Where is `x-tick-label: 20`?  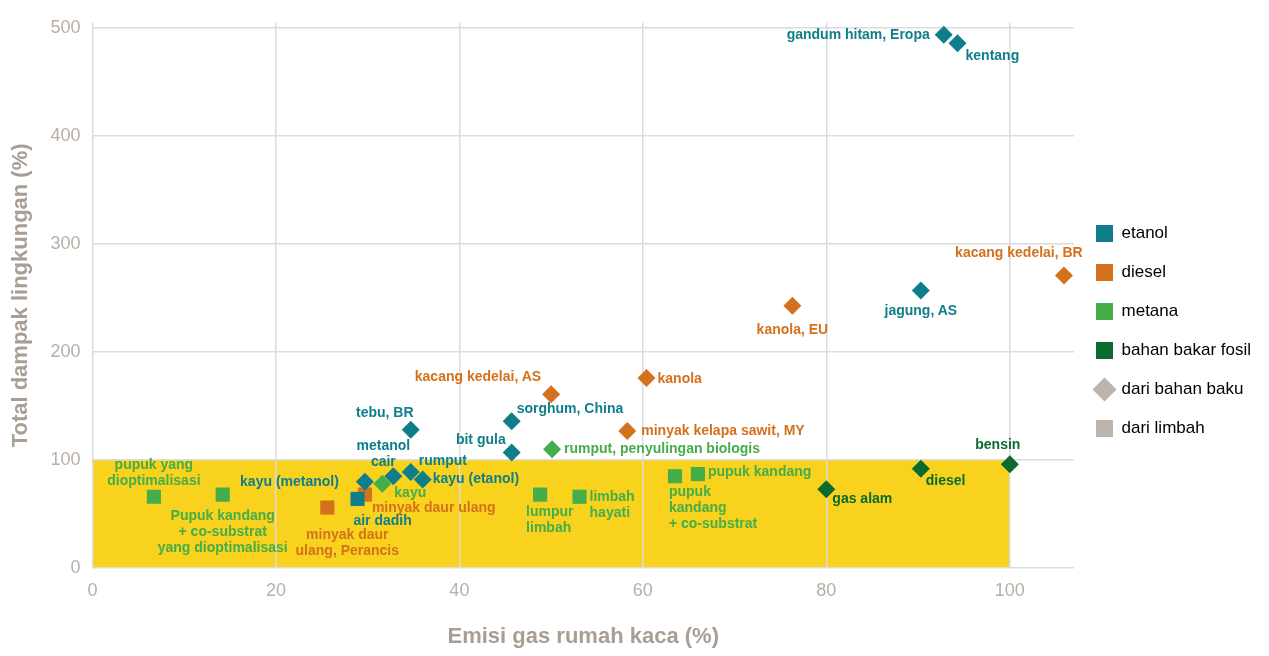 x-tick-label: 20 is located at coordinates (275, 589).